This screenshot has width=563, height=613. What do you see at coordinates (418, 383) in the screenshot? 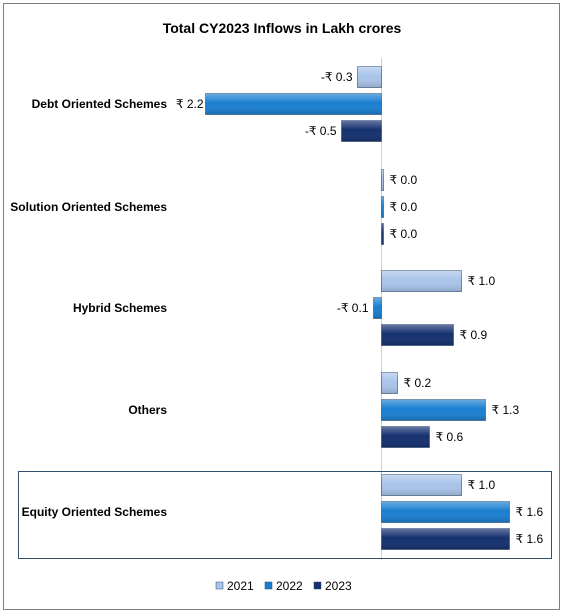
I see `value-label-others-2021: ₹ 0.2` at bounding box center [418, 383].